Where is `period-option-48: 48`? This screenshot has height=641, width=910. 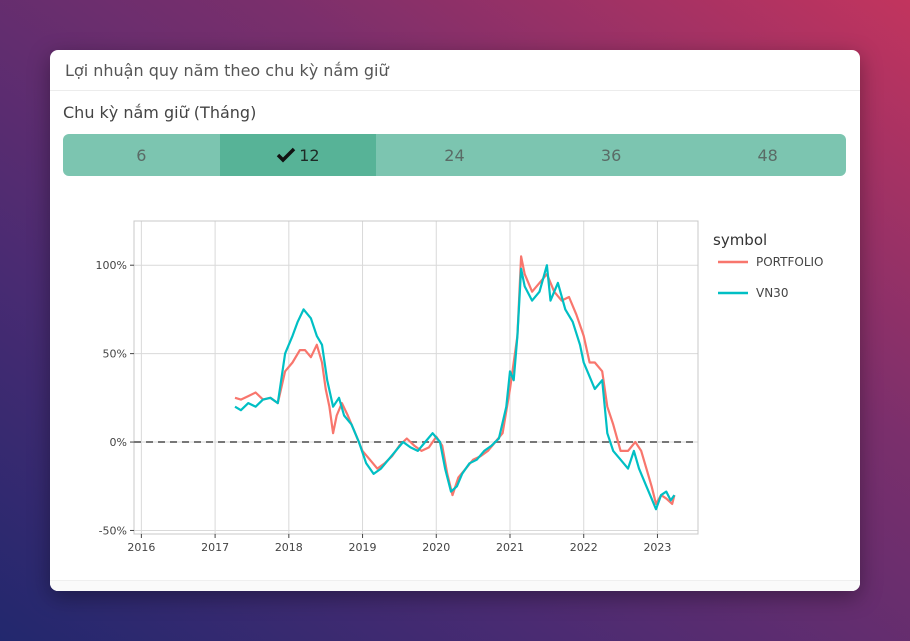
period-option-48: 48 is located at coordinates (767, 155).